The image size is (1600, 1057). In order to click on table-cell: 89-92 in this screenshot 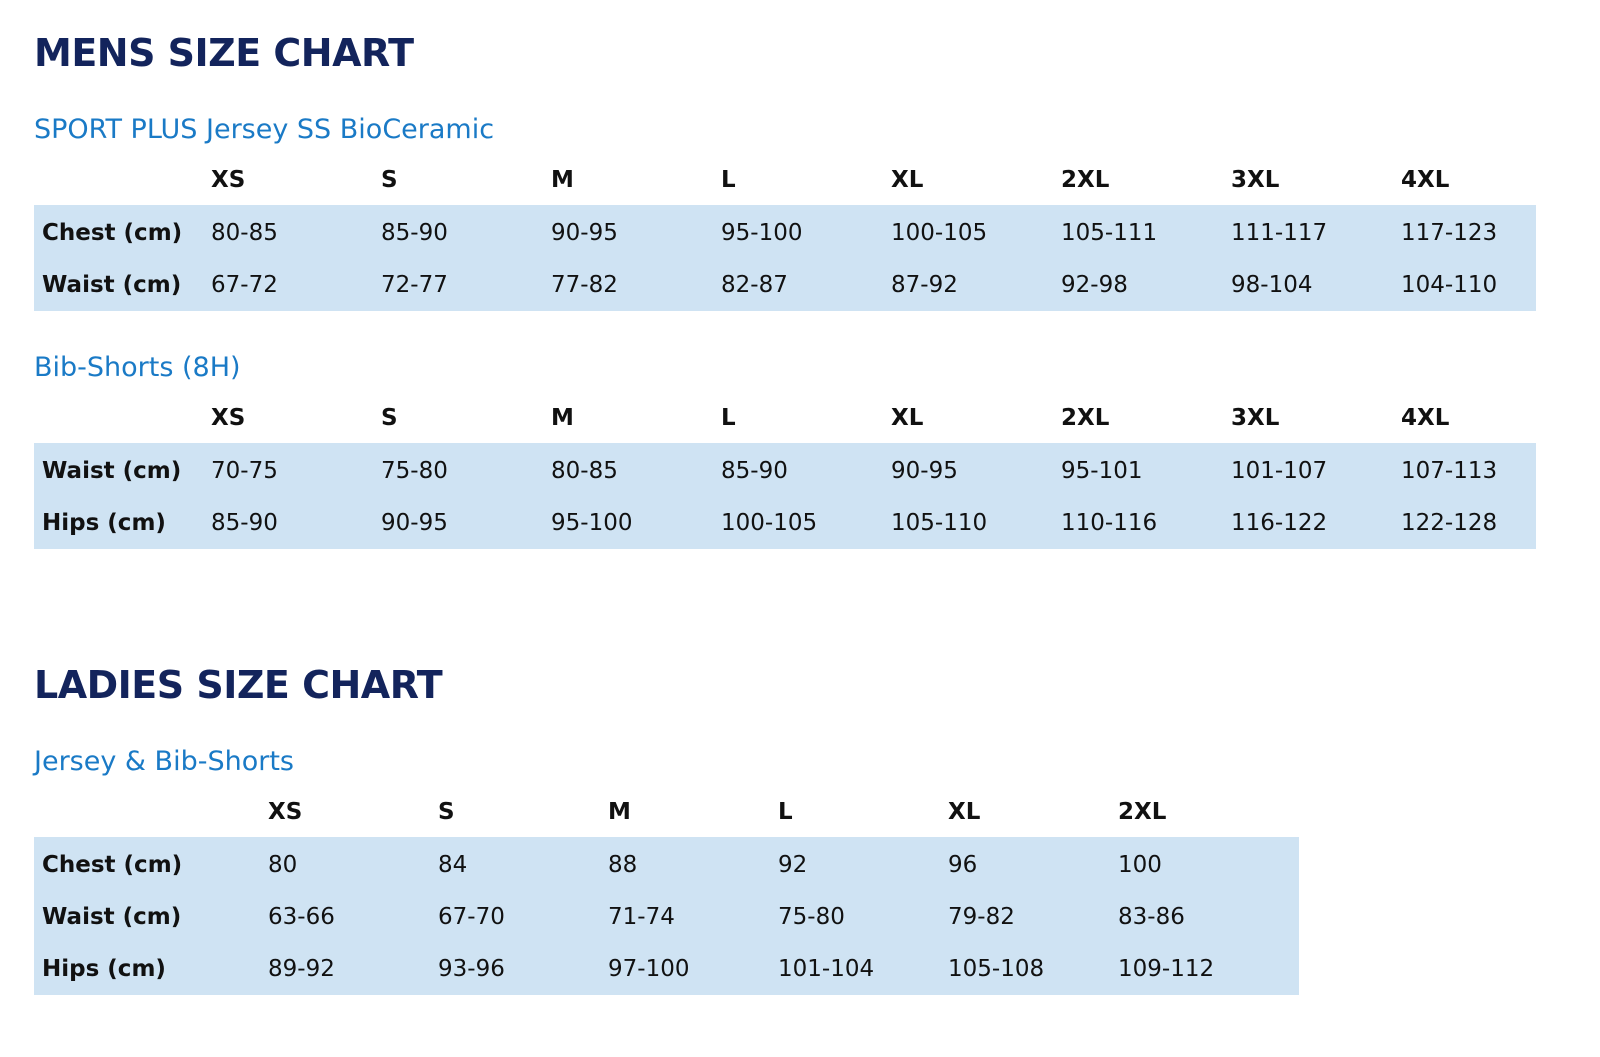, I will do `click(301, 968)`.